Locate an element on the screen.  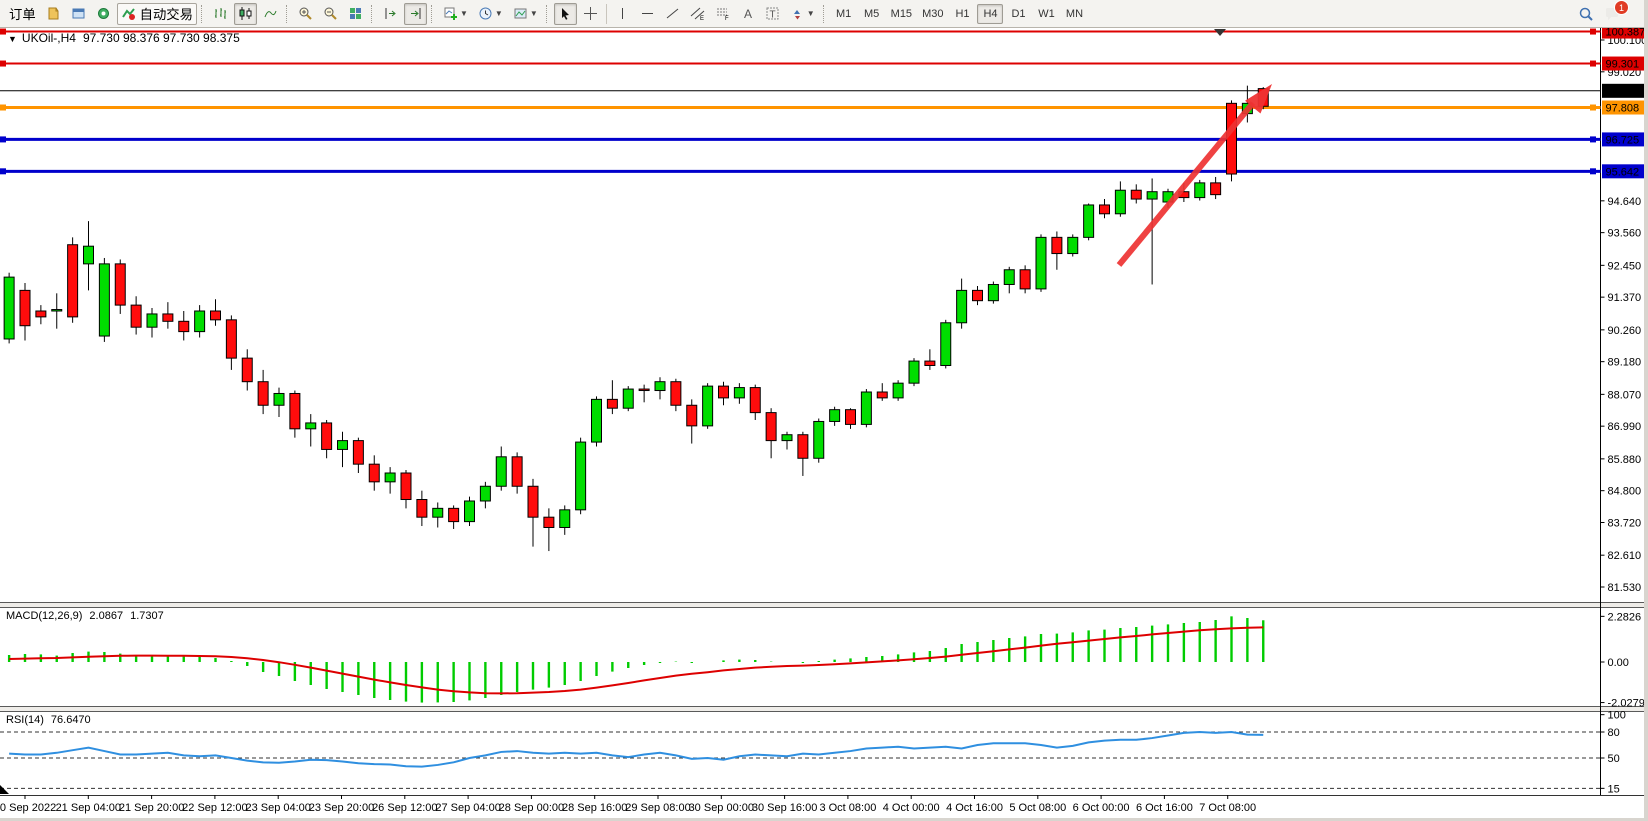
crosshair-button is located at coordinates (590, 14).